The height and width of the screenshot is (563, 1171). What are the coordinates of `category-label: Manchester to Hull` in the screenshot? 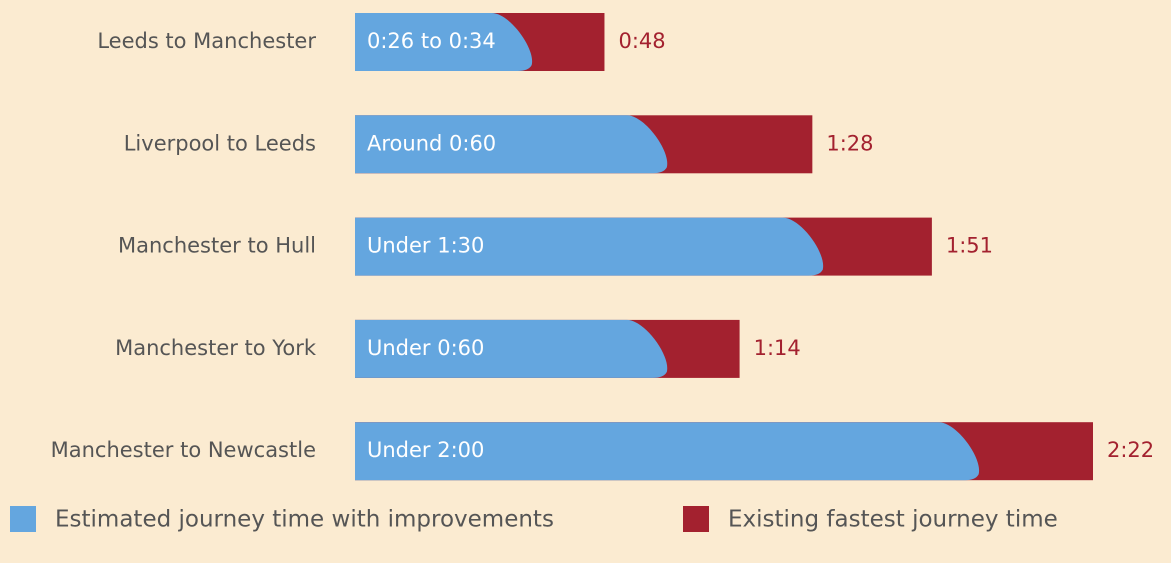 It's located at (217, 246).